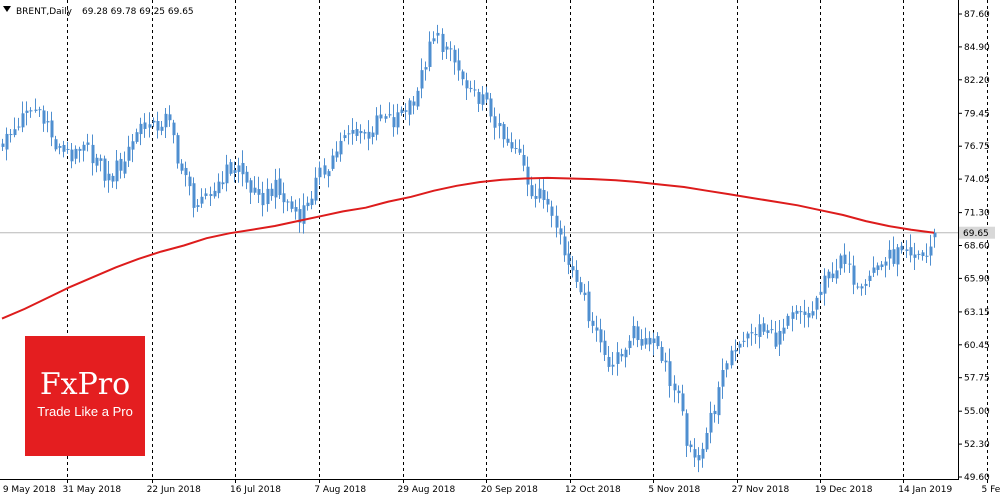  What do you see at coordinates (976, 234) in the screenshot?
I see `current-price-label: 69.65` at bounding box center [976, 234].